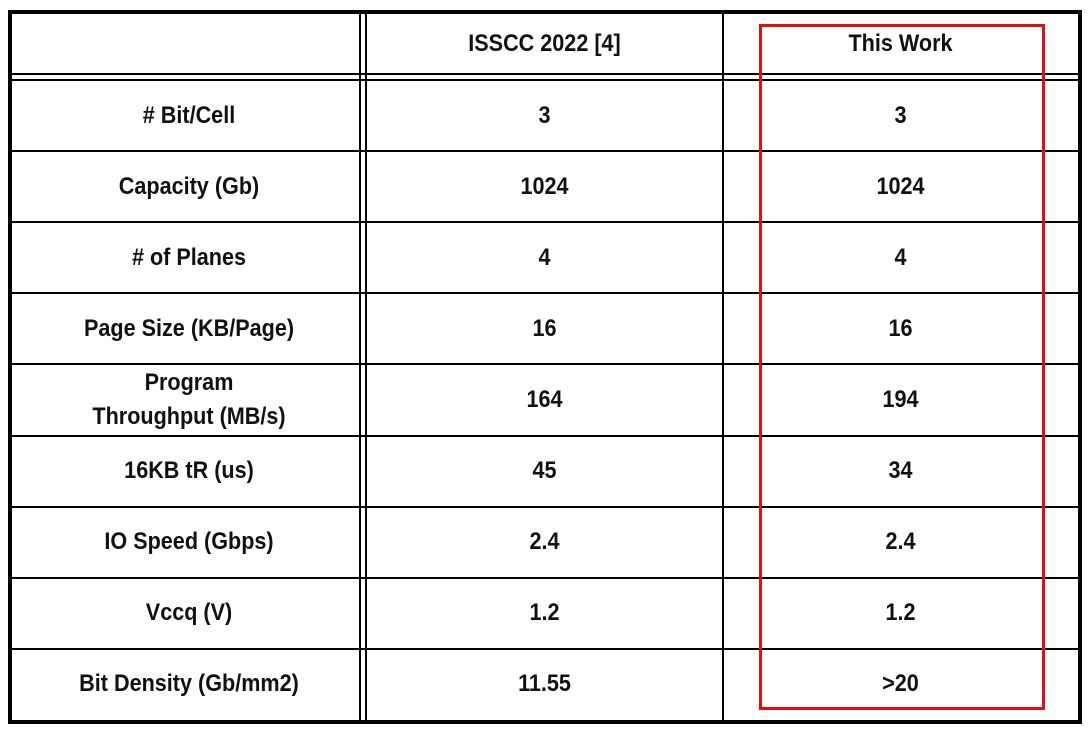 This screenshot has height=736, width=1088. What do you see at coordinates (189, 613) in the screenshot?
I see `row-label: Vccq (V)` at bounding box center [189, 613].